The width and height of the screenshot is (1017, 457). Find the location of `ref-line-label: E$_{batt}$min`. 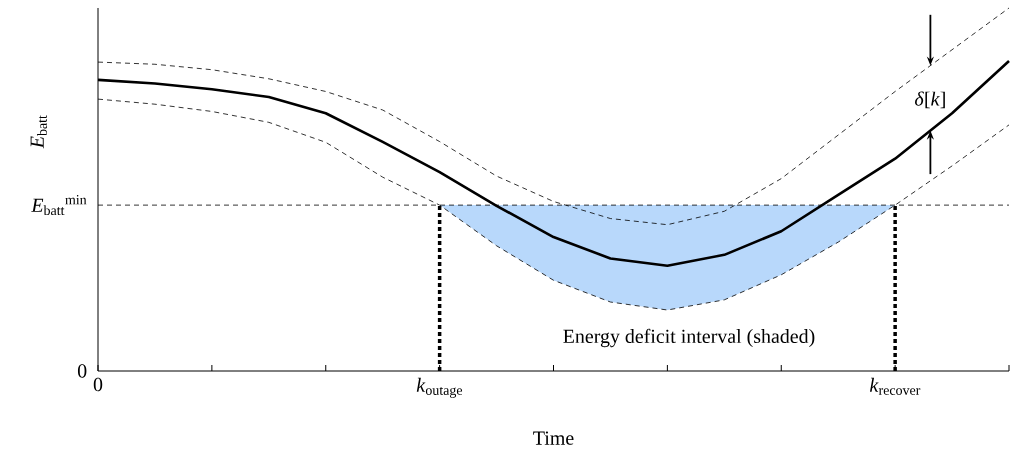

ref-line-label: E$_{batt}$min is located at coordinates (59, 205).